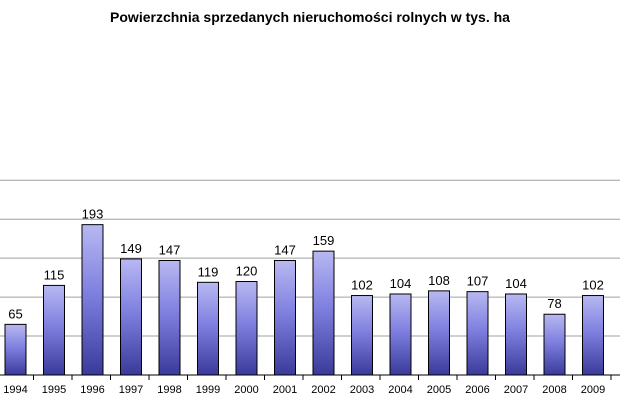 This screenshot has height=413, width=620. Describe the element at coordinates (323, 313) in the screenshot. I see `bar-2002` at that location.